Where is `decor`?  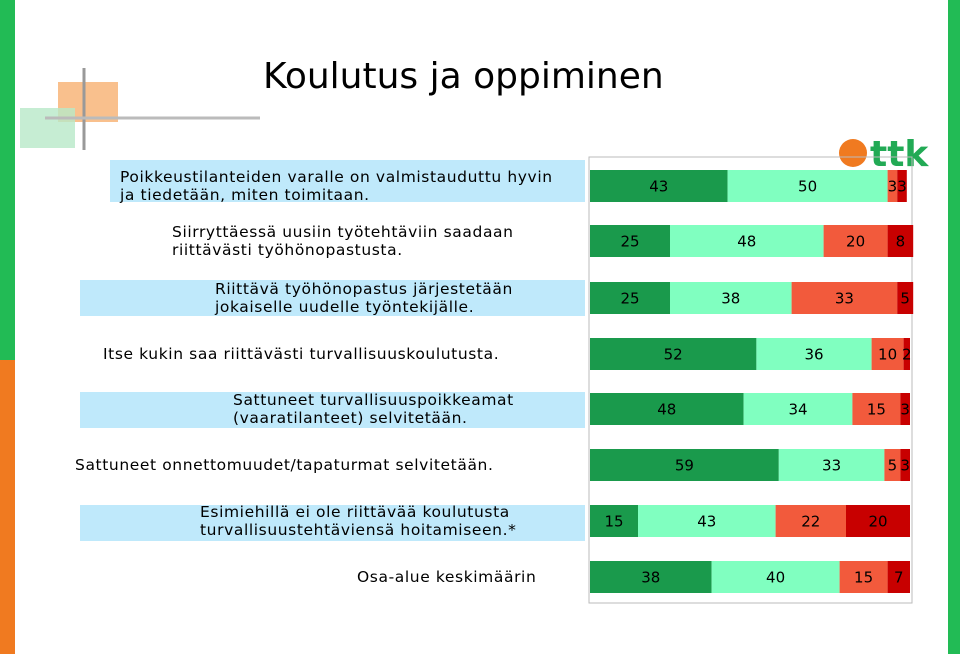 decor is located at coordinates (47, 128).